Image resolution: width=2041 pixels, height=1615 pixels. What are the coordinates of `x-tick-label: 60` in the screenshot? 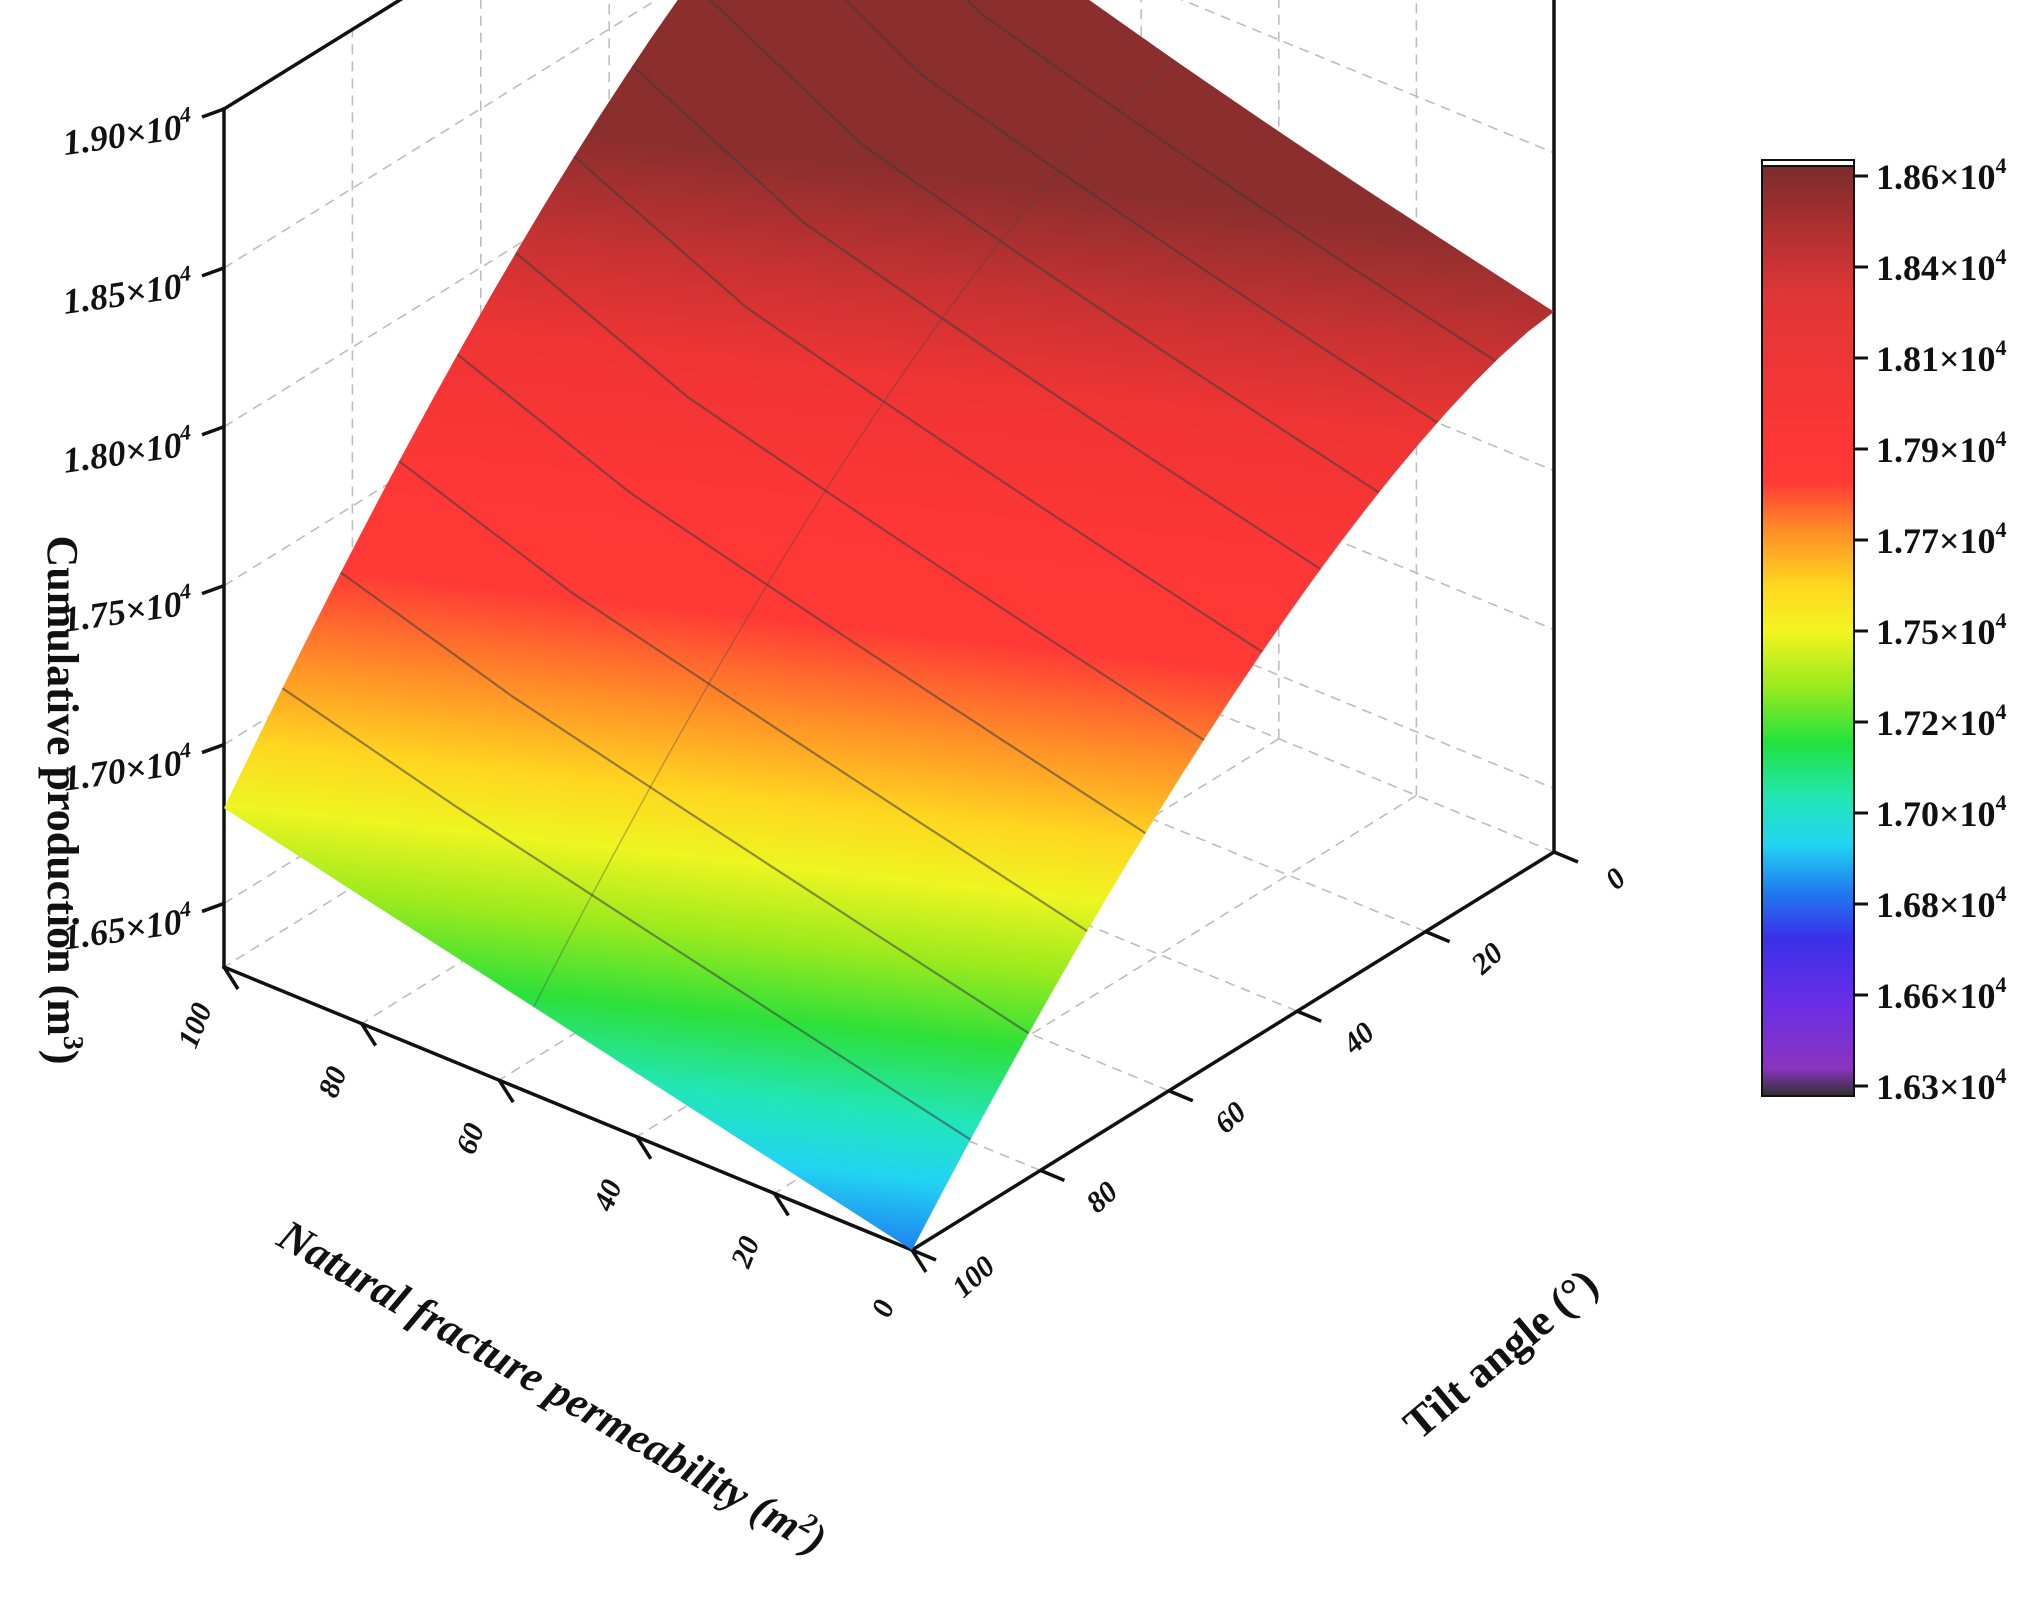 It's located at (470, 1139).